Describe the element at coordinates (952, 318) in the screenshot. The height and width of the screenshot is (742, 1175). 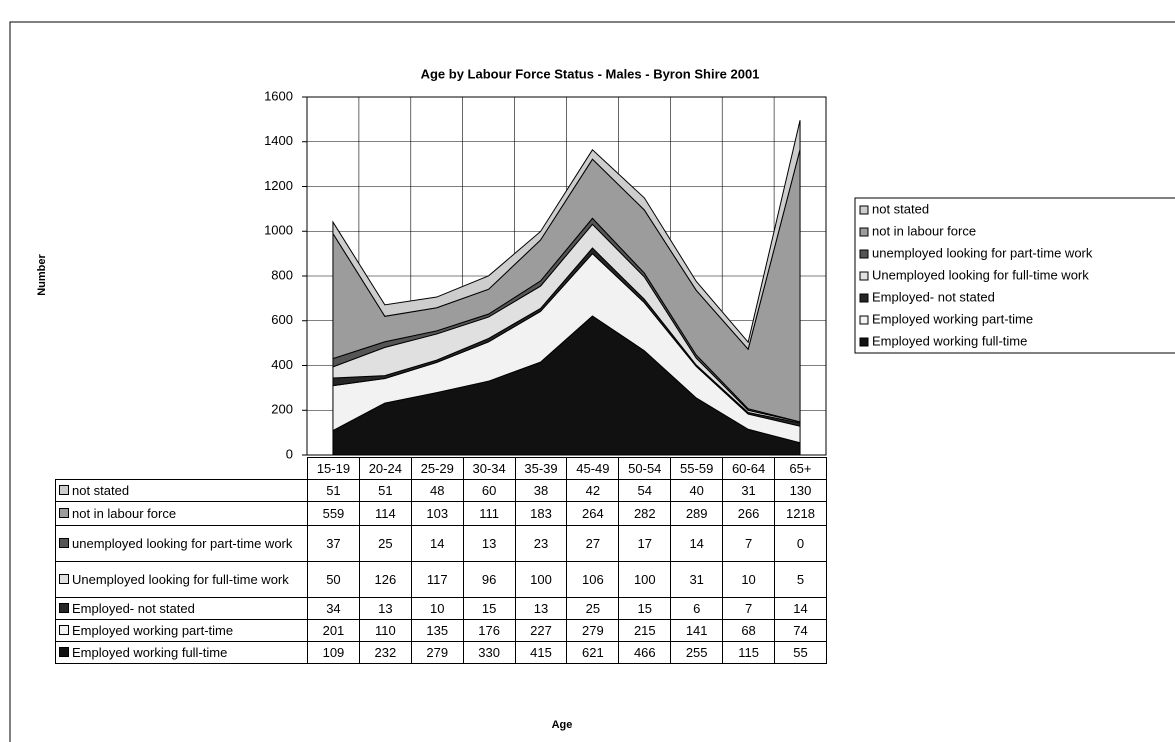
I see `legend-label: Employed working part-time` at that location.